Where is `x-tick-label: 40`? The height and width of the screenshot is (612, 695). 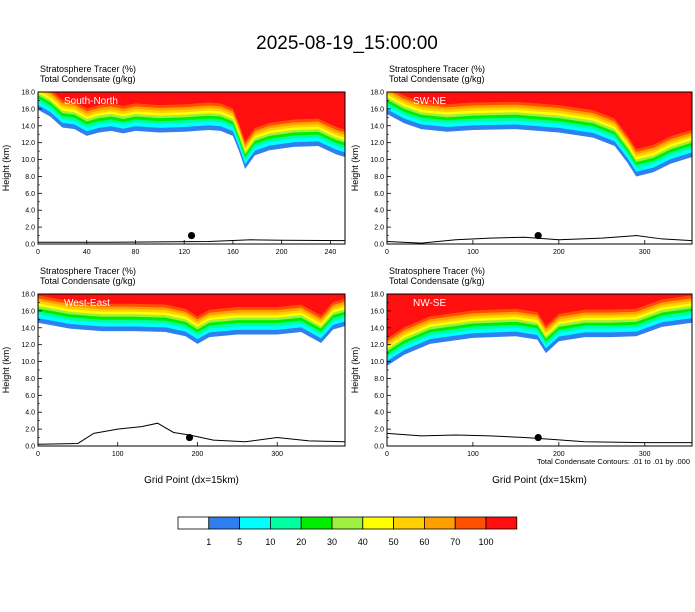 x-tick-label: 40 is located at coordinates (87, 252).